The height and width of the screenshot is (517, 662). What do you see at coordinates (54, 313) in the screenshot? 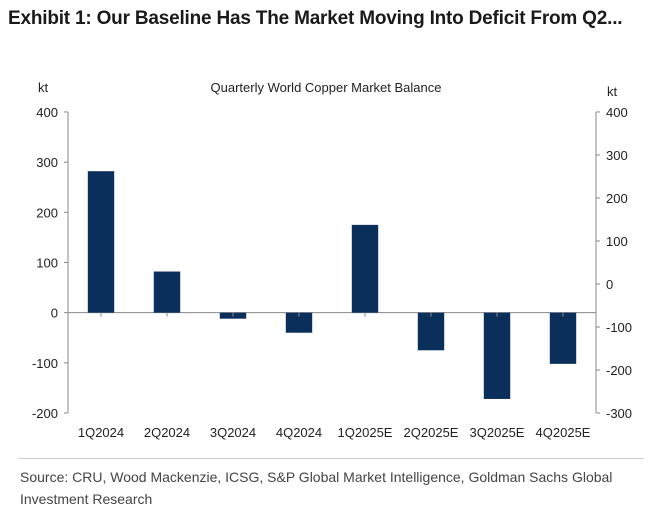
I see `left-axis-tick-label: 0` at bounding box center [54, 313].